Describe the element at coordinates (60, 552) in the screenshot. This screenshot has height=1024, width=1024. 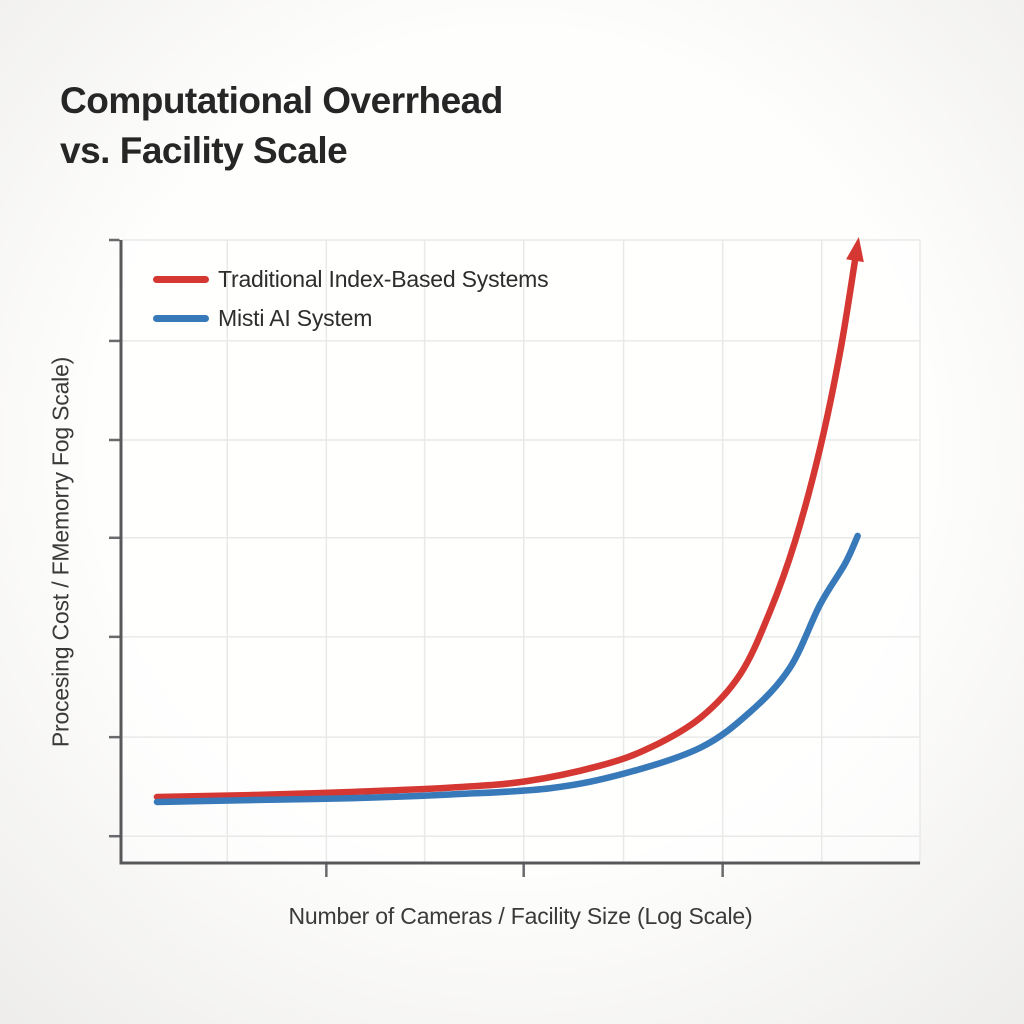
I see `y-axis-label: Procesing Cost / FMemorry Fog Scale)` at that location.